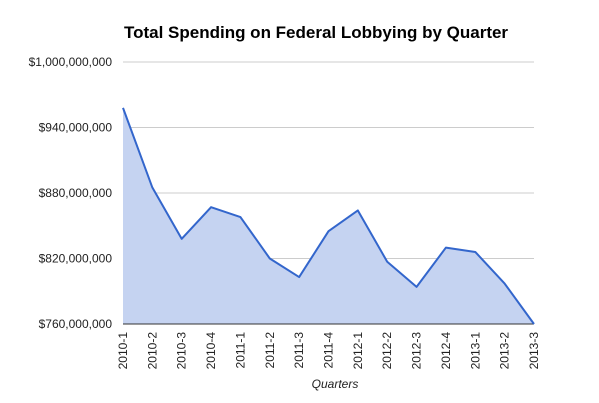  What do you see at coordinates (475, 351) in the screenshot?
I see `x-tick-label: 2013-1` at bounding box center [475, 351].